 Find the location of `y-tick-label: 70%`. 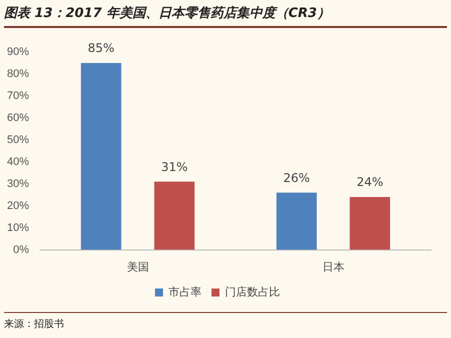

y-tick-label: 70% is located at coordinates (18, 96).